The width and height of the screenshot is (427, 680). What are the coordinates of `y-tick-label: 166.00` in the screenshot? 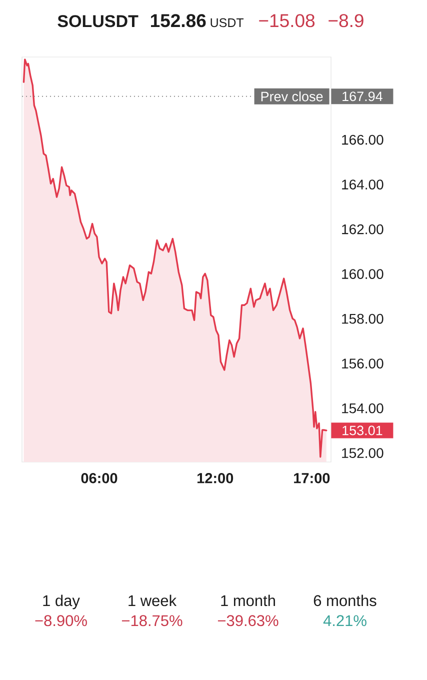 It's located at (363, 139).